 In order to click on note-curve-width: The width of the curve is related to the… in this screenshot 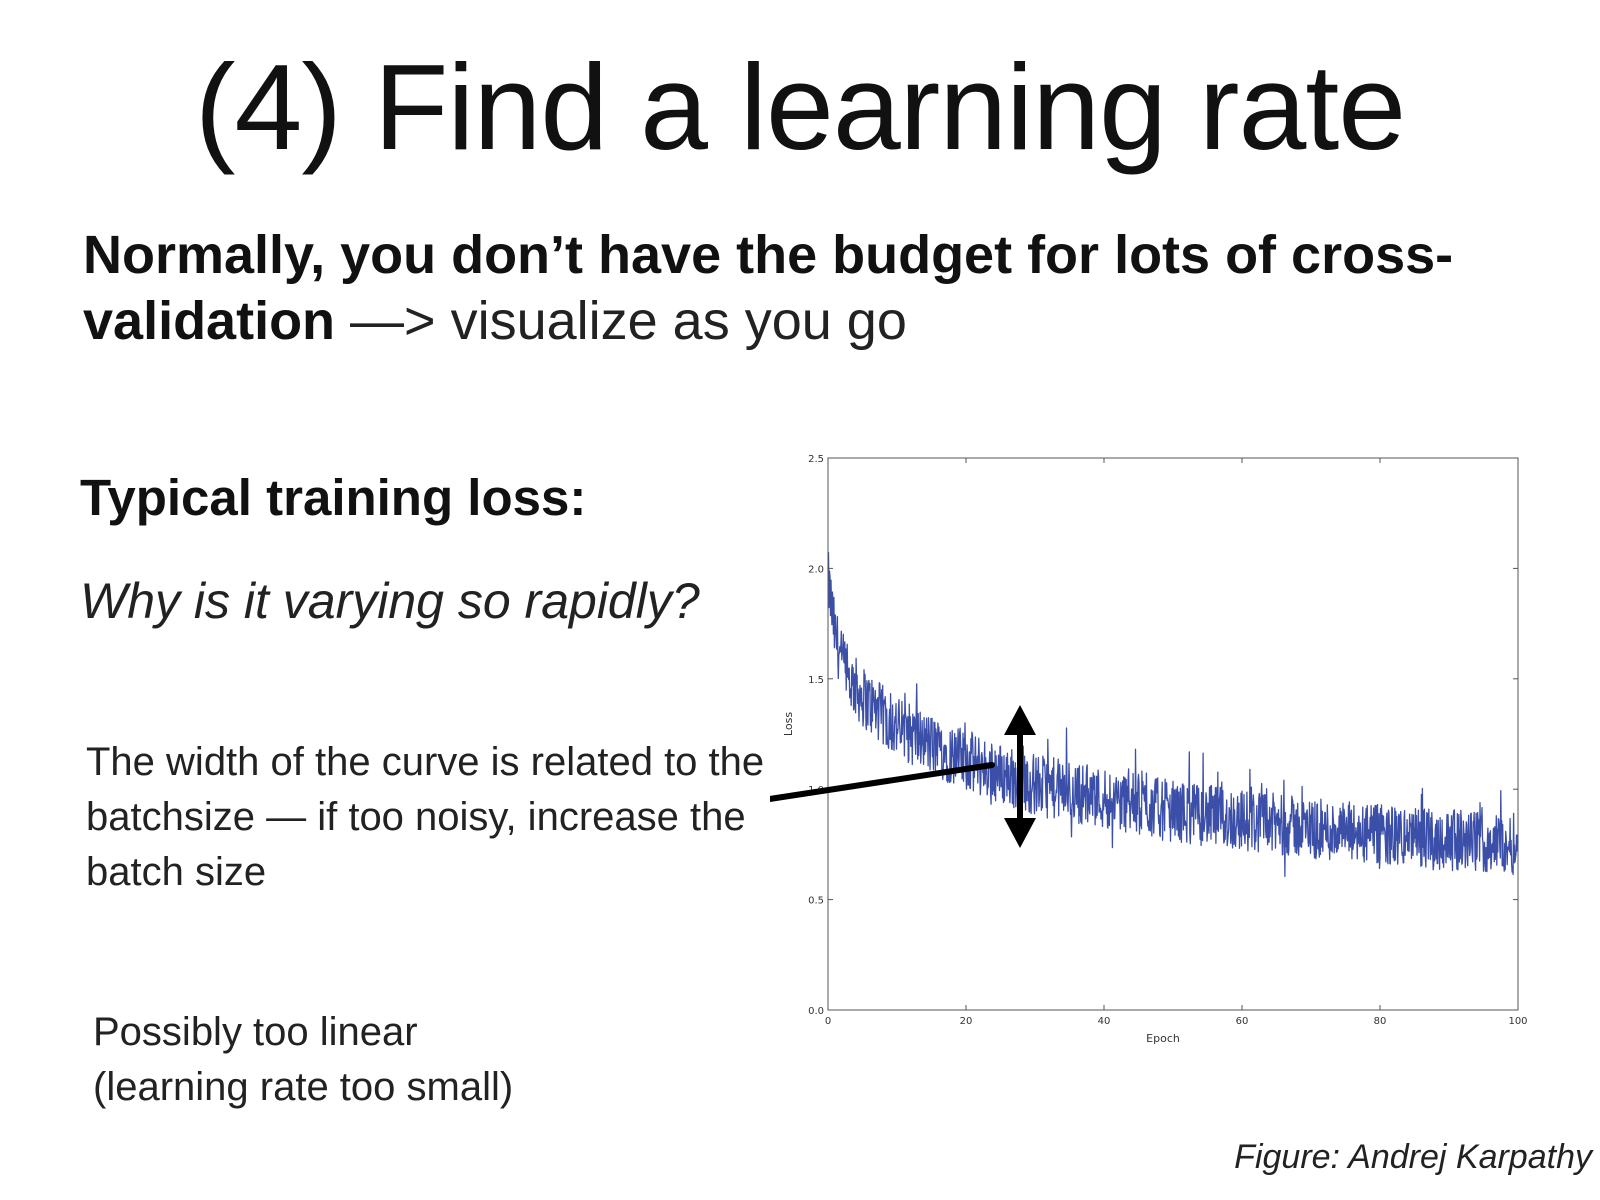, I will do `click(425, 817)`.